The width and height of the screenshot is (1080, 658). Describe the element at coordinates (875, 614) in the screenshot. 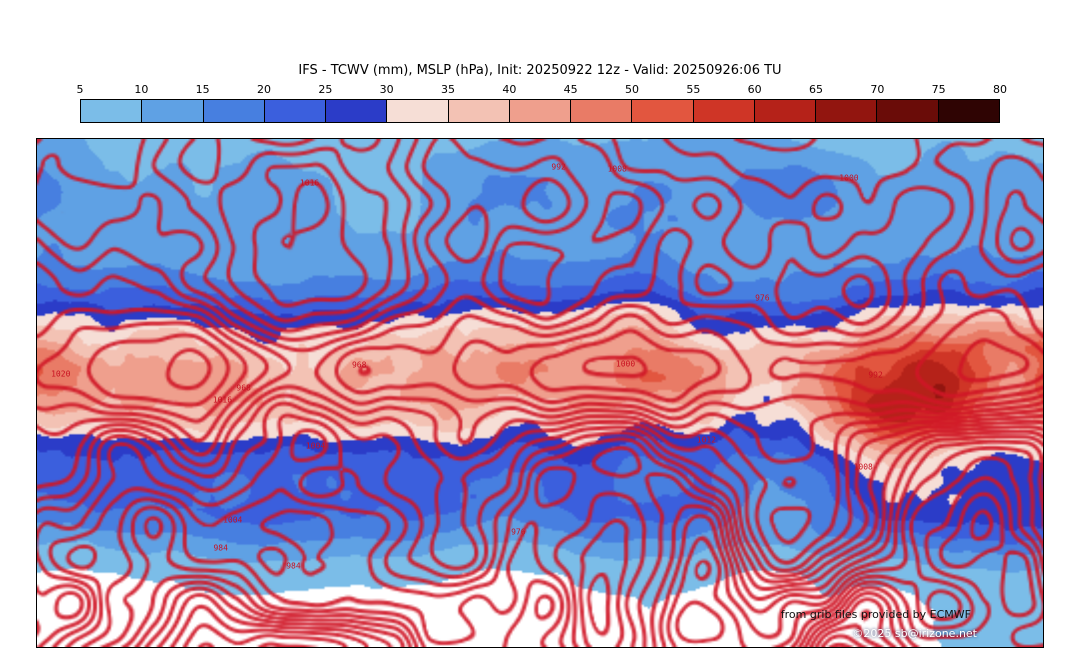

I see `attribution-ecmwf: from grib files provided by ECMWF` at that location.